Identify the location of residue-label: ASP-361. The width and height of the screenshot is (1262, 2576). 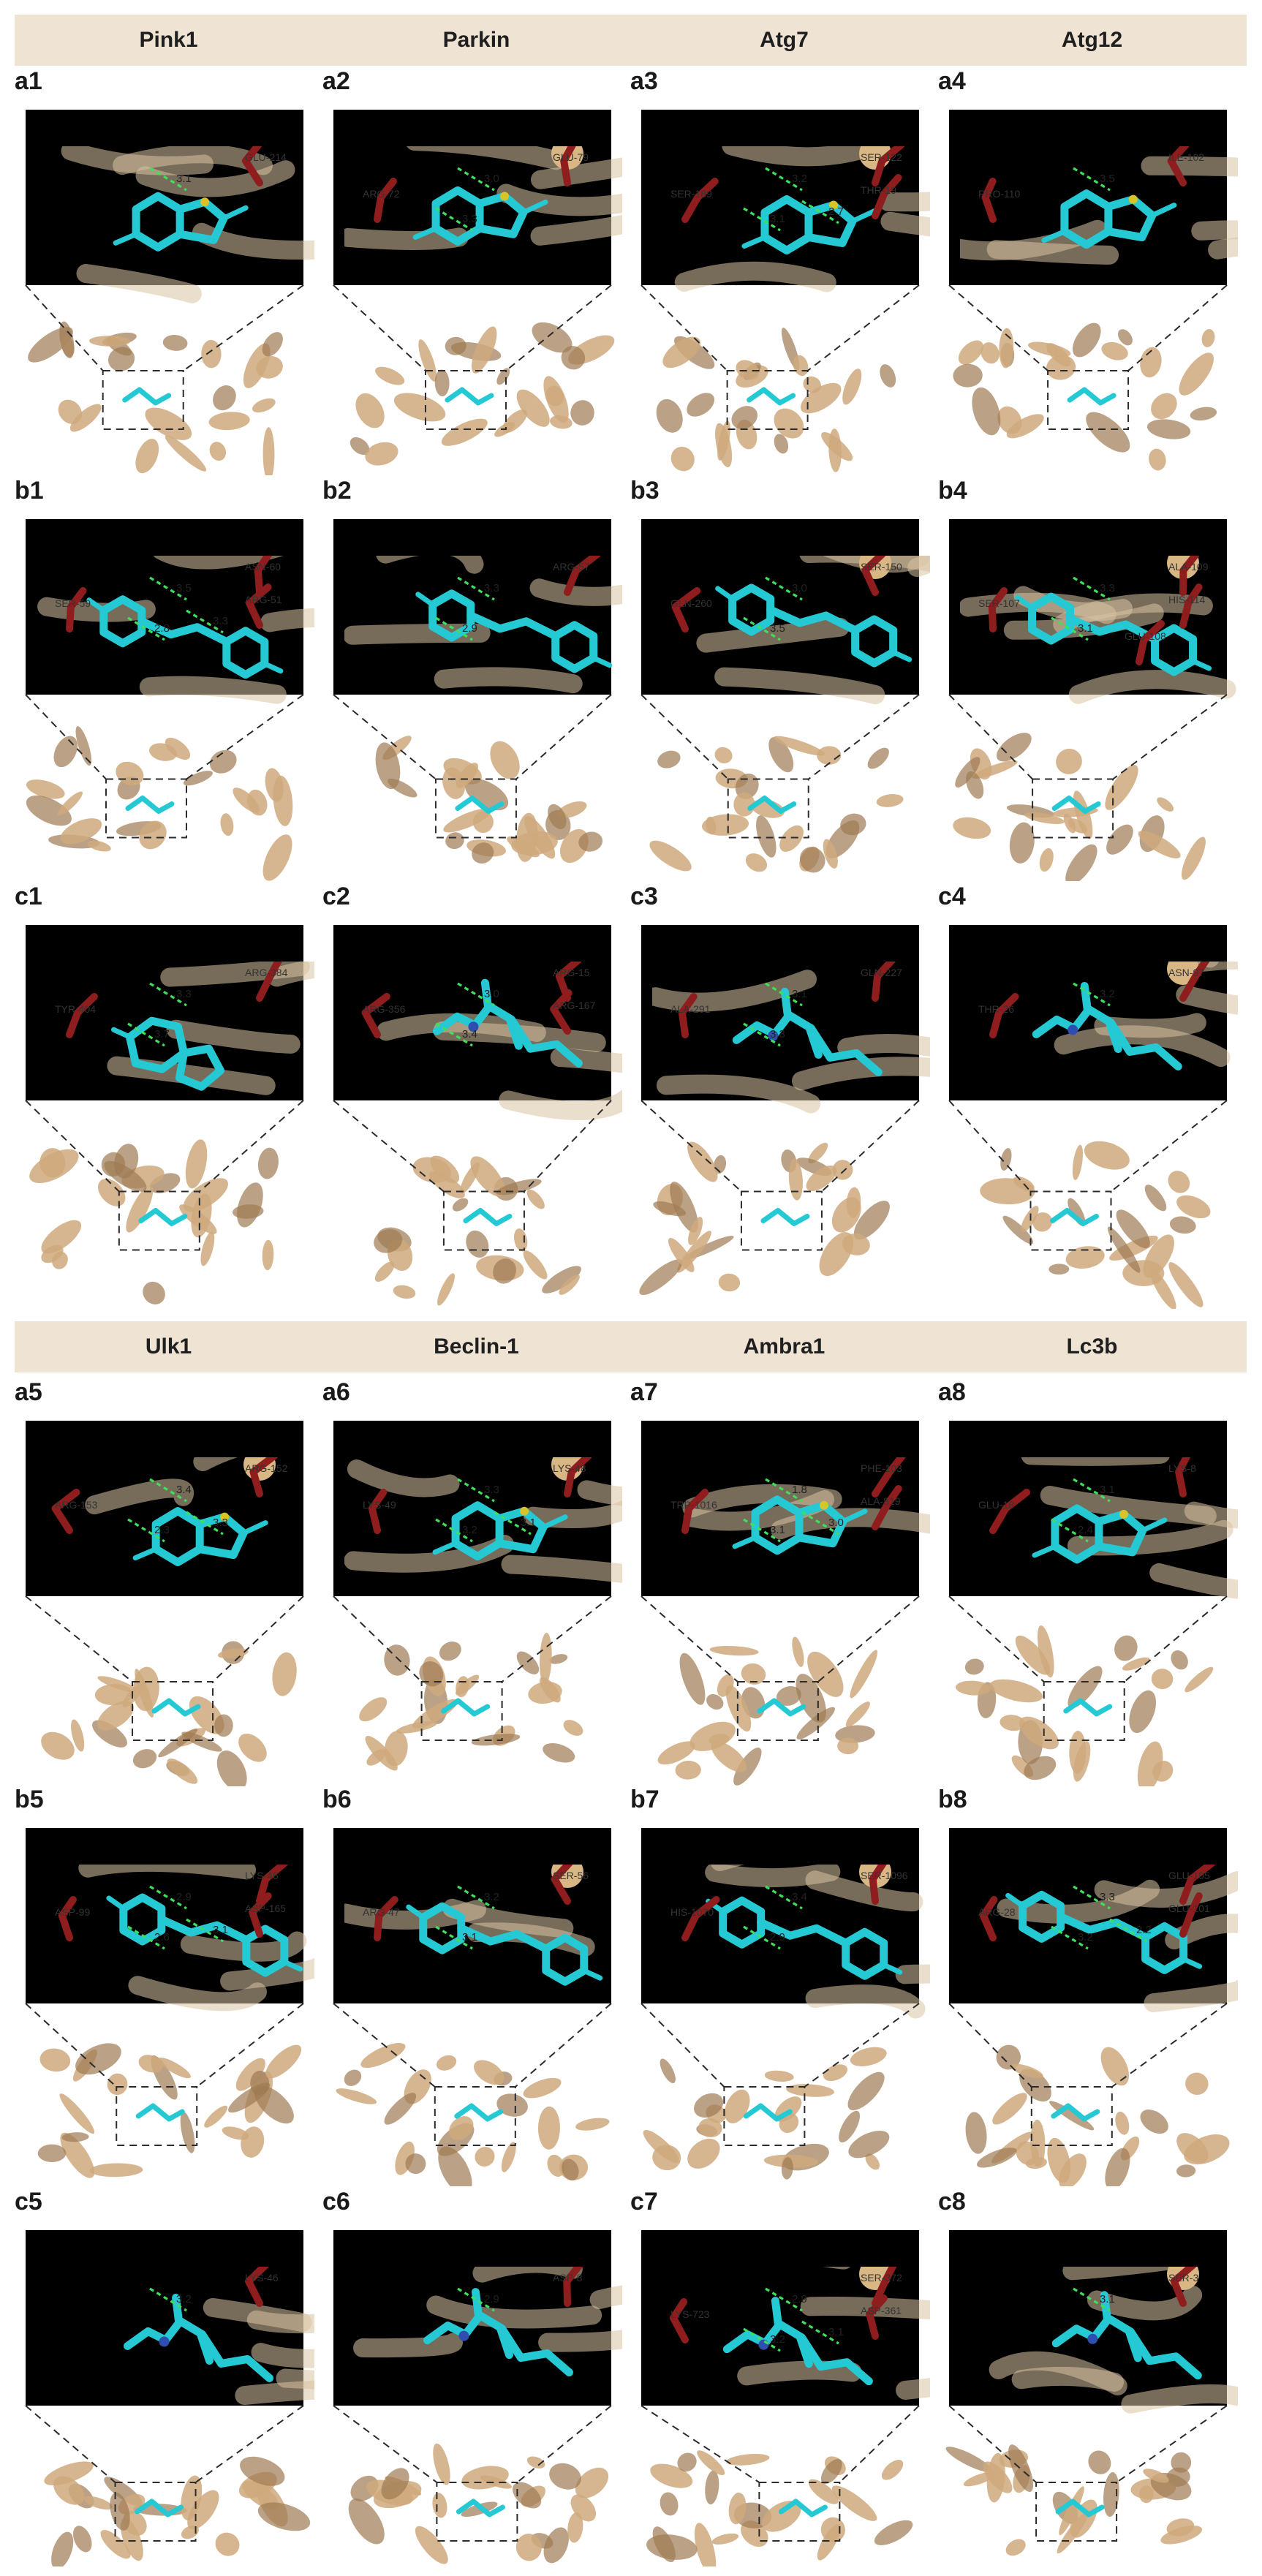
(881, 2310).